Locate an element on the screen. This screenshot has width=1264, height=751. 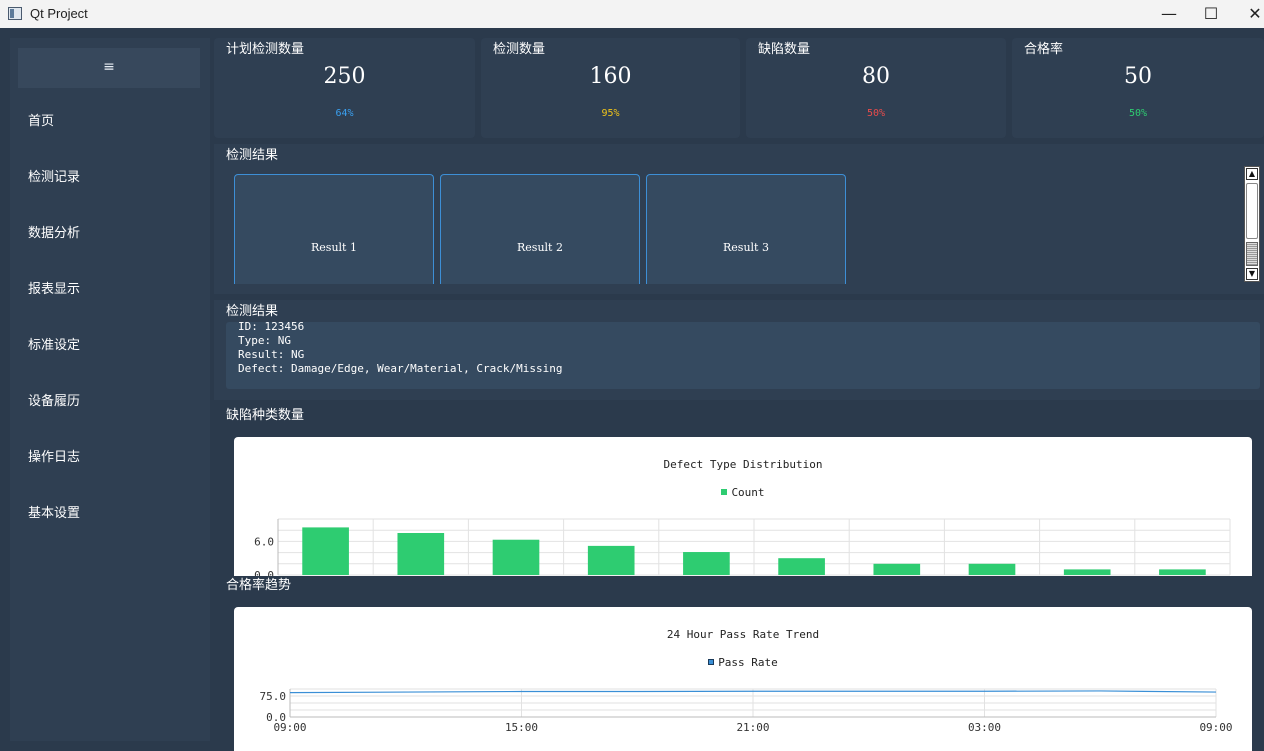
stat-value: 160 is located at coordinates (610, 76).